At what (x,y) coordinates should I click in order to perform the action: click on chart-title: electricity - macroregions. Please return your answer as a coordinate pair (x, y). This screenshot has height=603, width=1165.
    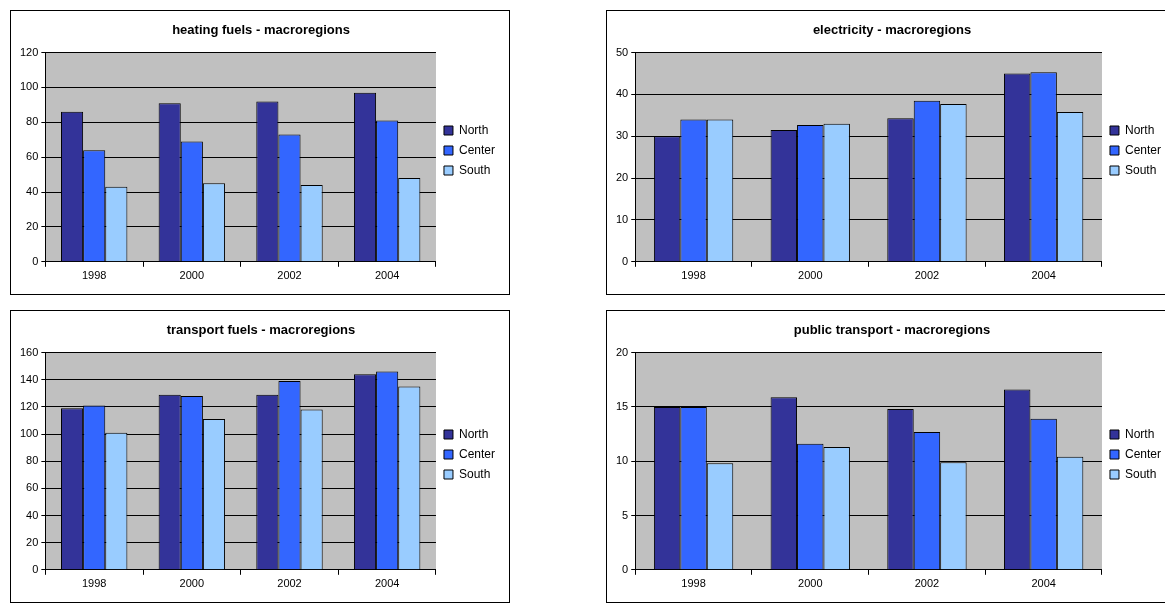
    Looking at the image, I should click on (892, 30).